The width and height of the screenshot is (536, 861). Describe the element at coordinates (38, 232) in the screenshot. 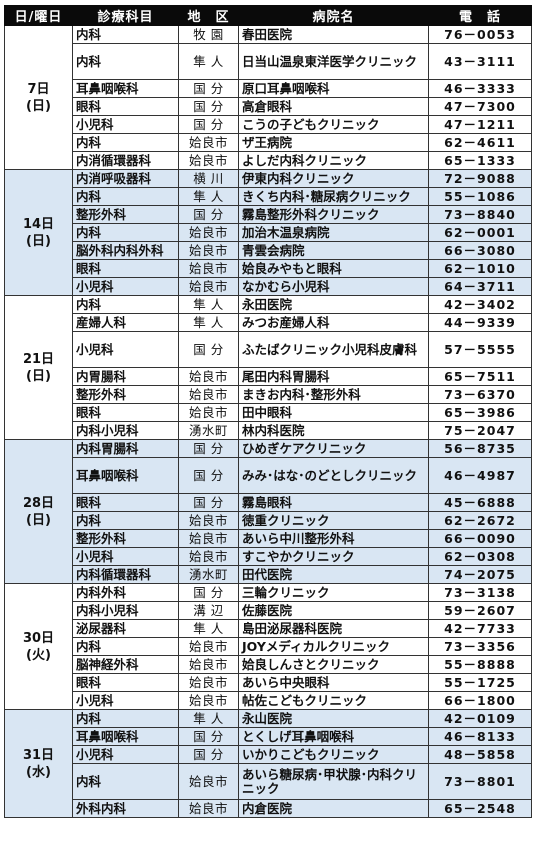

I see `date-cell: 14日 (日)` at that location.